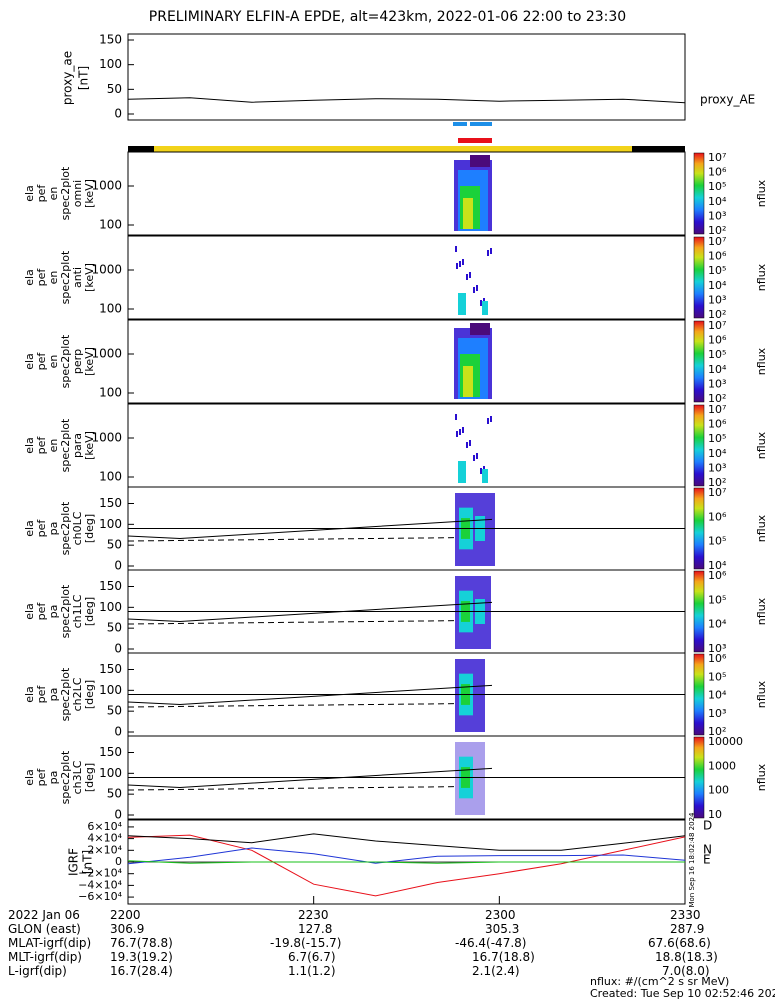 The height and width of the screenshot is (1000, 775). What do you see at coordinates (41, 445) in the screenshot?
I see `panel-ylabel-4-2: pef` at bounding box center [41, 445].